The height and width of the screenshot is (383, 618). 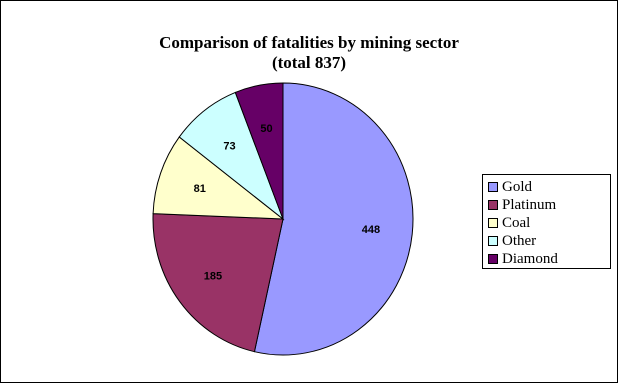 I want to click on chart-legend: Gold Platinum Coal Other Diamond, so click(x=546, y=221).